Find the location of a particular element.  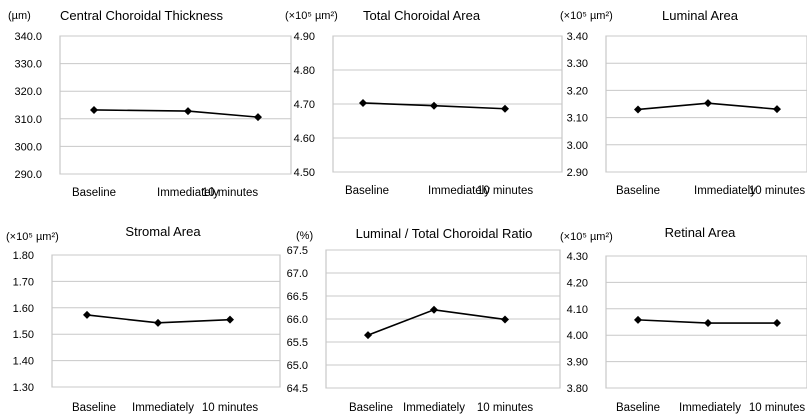

chart-title: Stromal Area is located at coordinates (163, 231).